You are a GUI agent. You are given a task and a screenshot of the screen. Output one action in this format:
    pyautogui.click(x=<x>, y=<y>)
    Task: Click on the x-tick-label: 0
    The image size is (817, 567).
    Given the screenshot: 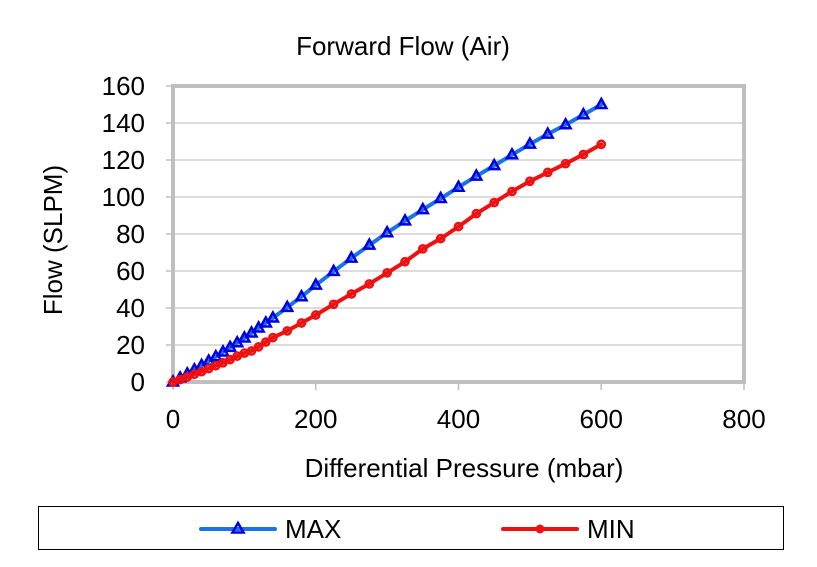 What is the action you would take?
    pyautogui.click(x=173, y=419)
    